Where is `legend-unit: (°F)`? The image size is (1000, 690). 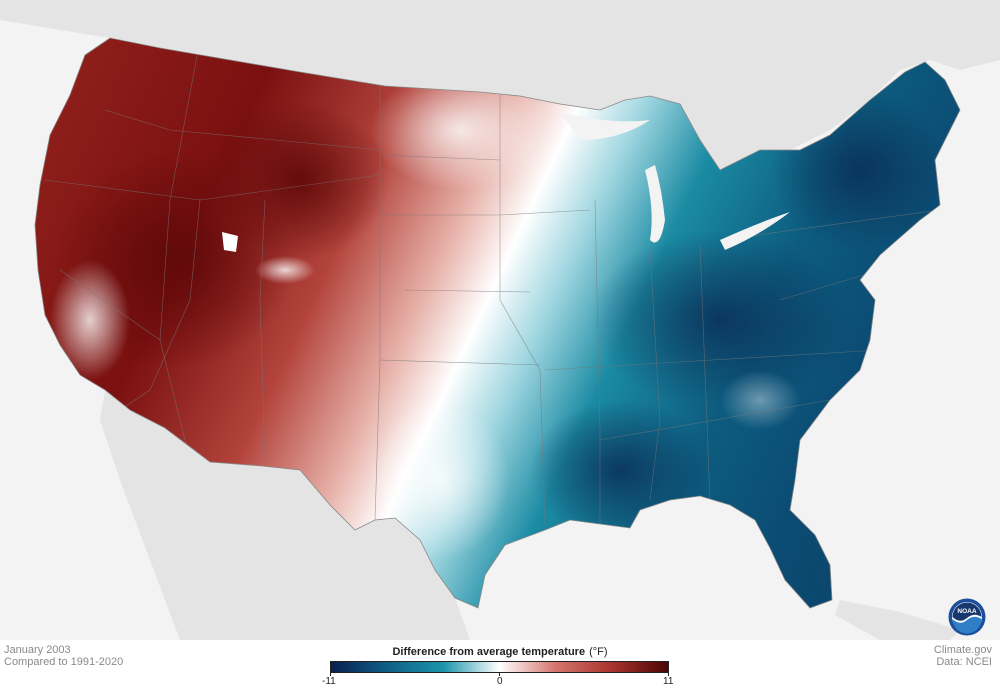 legend-unit: (°F) is located at coordinates (598, 652).